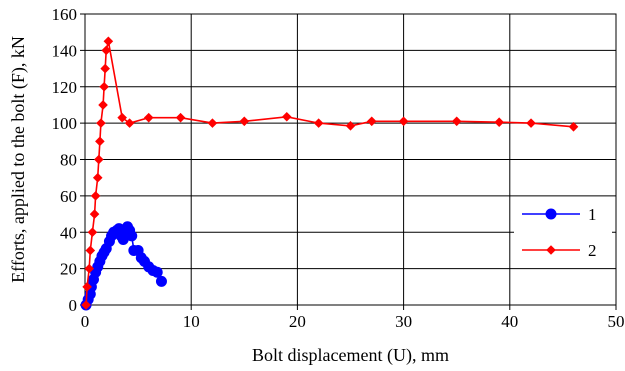 This screenshot has height=371, width=625. Describe the element at coordinates (559, 250) in the screenshot. I see `legend-item-2: 2` at that location.